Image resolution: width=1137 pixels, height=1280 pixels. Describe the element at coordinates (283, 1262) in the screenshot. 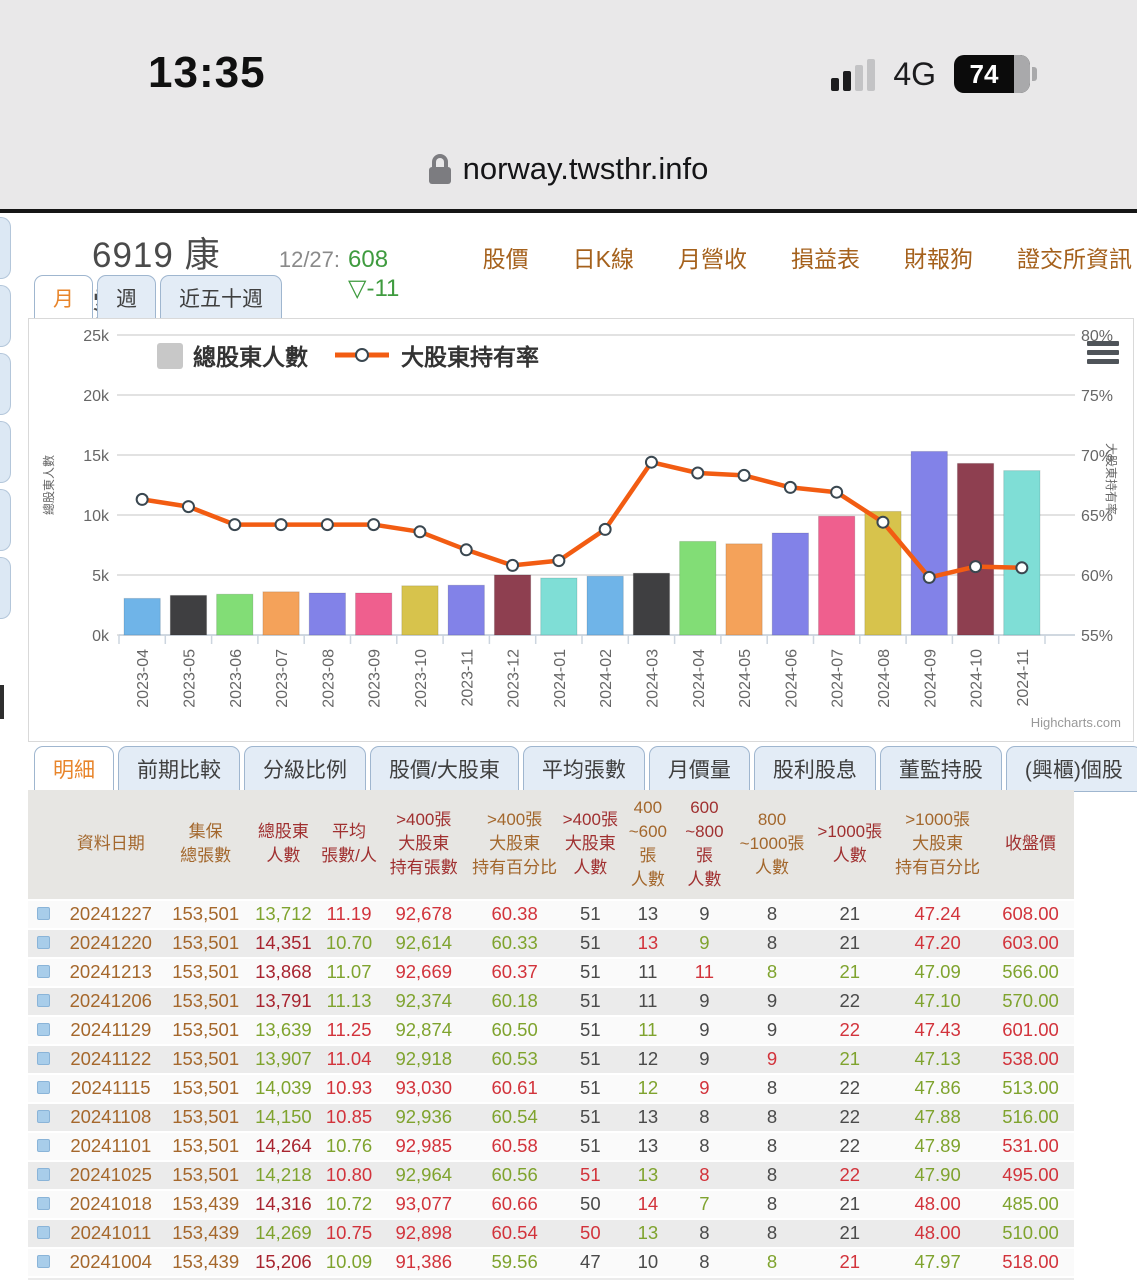

I see `table-cell: 15,206` at that location.